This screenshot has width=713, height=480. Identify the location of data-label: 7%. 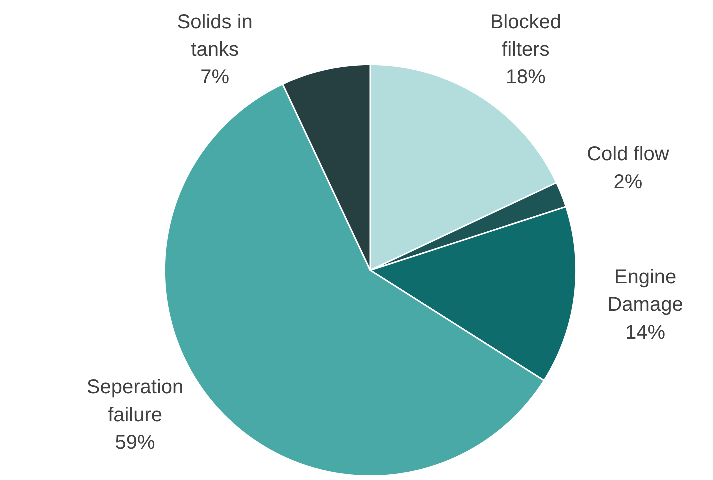
(215, 77).